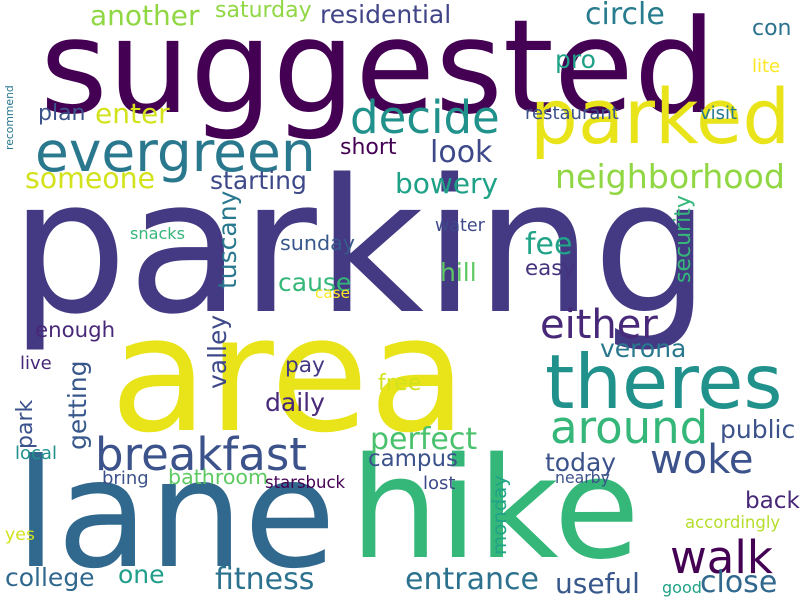 The width and height of the screenshot is (800, 600). What do you see at coordinates (258, 180) in the screenshot?
I see `word-starting: starting` at bounding box center [258, 180].